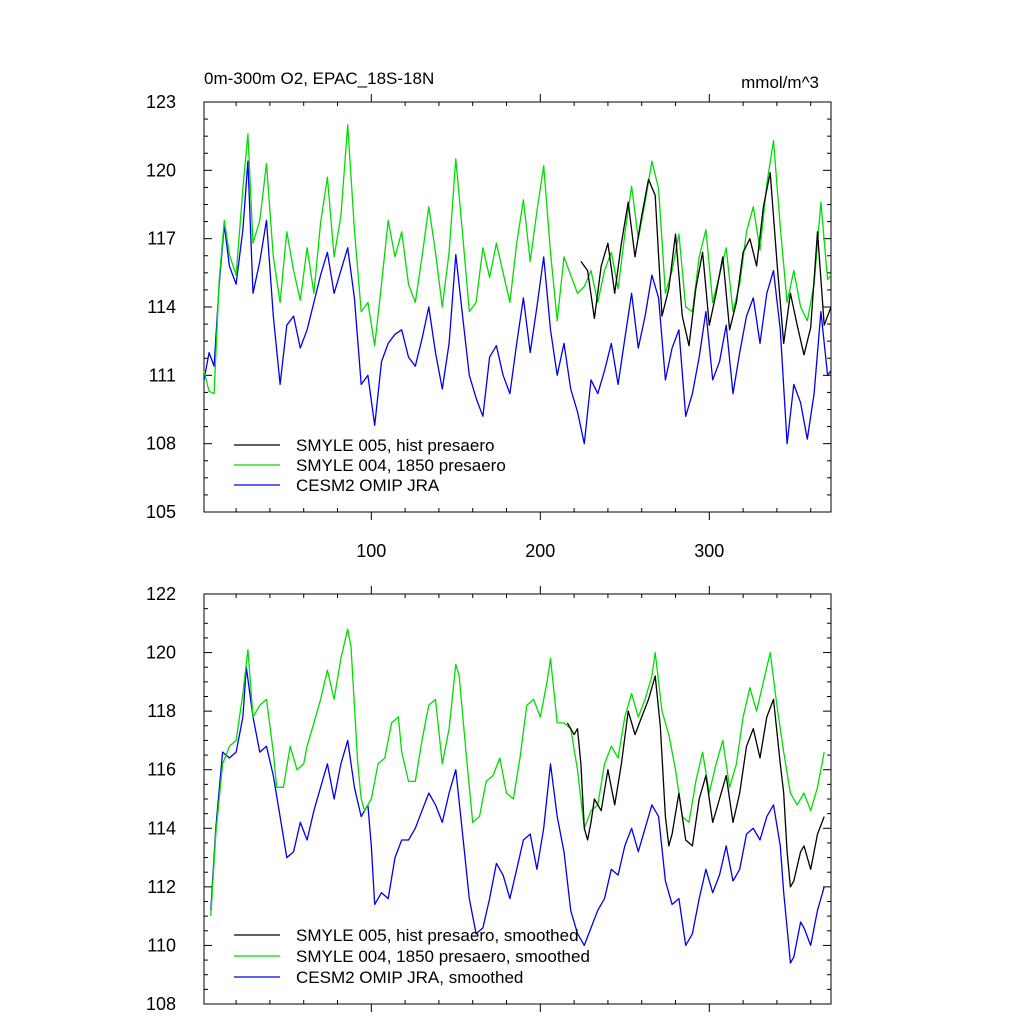  I want to click on top-chart-title: 0m-300m O2, EPAC_18S-18N, so click(319, 78).